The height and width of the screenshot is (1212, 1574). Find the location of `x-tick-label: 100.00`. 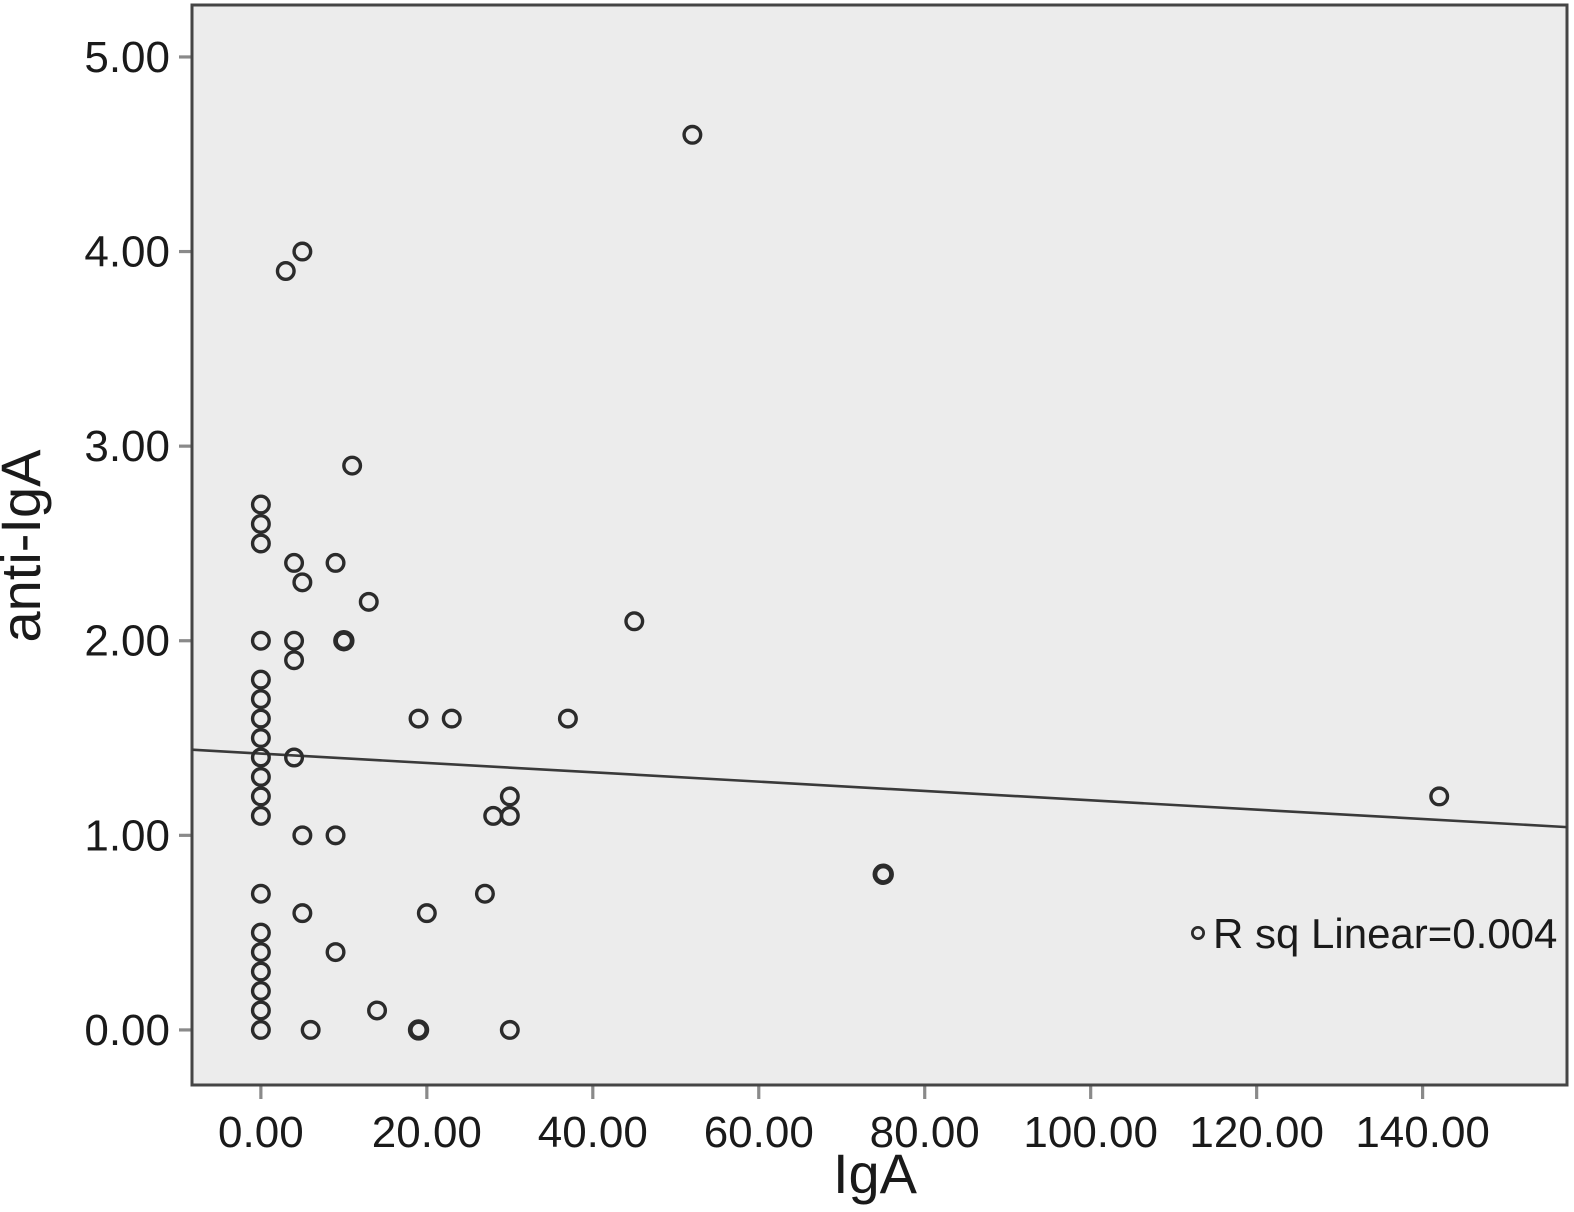

x-tick-label: 100.00 is located at coordinates (1090, 1132).